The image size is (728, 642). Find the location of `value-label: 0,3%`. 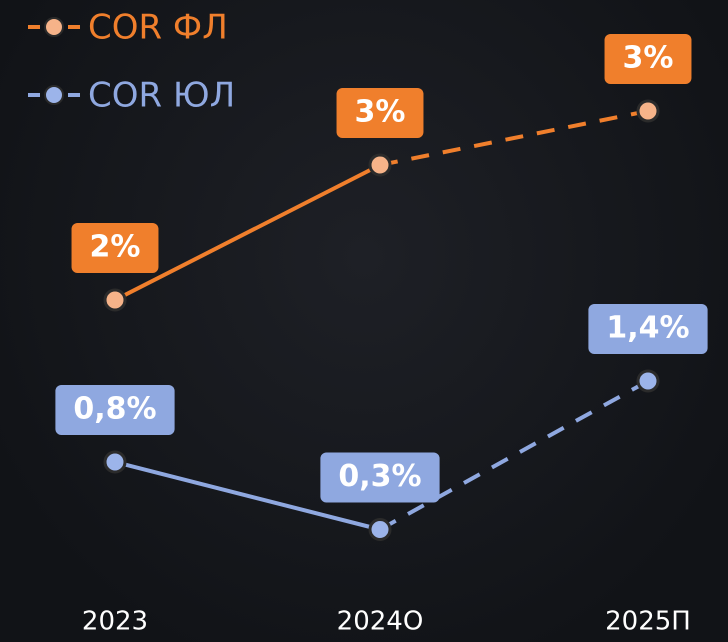

value-label: 0,3% is located at coordinates (380, 477).